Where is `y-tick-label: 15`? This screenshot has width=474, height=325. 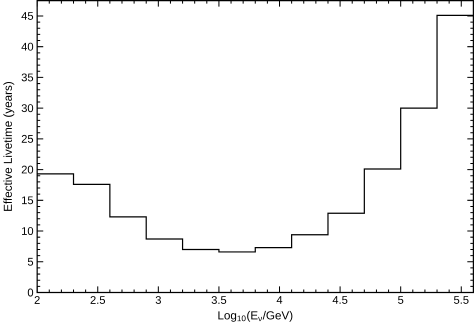
y-tick-label: 15 is located at coordinates (28, 200).